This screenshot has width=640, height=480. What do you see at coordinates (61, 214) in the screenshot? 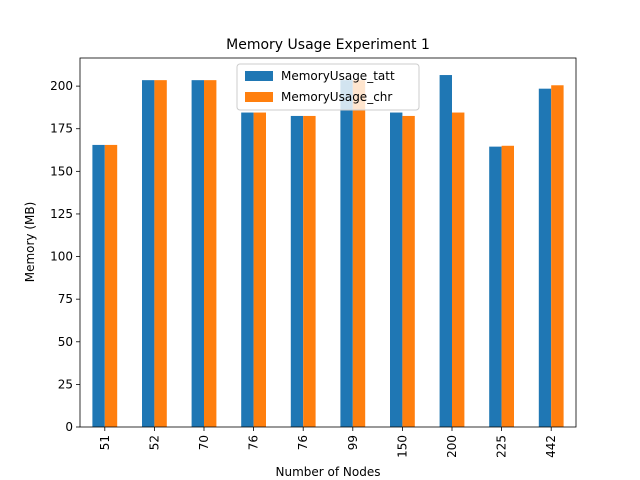
I see `y-tick-label: 125` at bounding box center [61, 214].